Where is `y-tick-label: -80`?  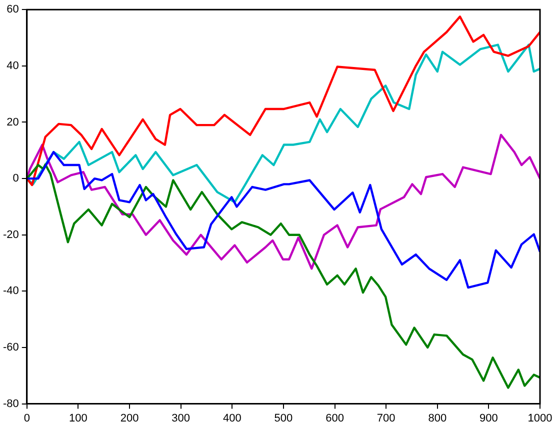 y-tick-label: -80 is located at coordinates (10, 404).